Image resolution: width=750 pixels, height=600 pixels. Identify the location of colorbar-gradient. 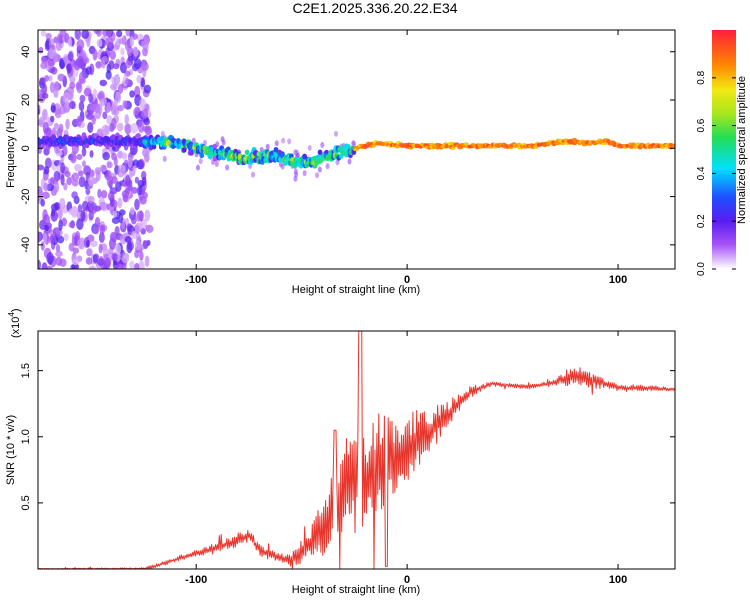
(724, 149).